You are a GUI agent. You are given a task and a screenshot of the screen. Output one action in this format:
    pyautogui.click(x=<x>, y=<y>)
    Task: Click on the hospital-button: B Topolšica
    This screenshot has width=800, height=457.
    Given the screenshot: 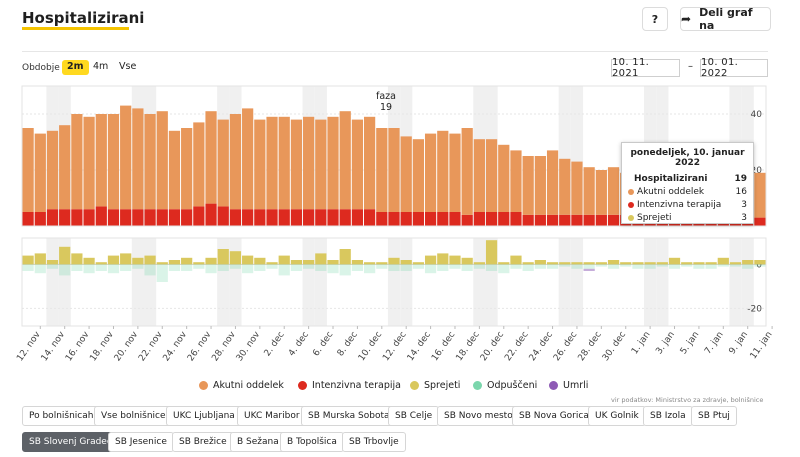 What is the action you would take?
    pyautogui.click(x=312, y=442)
    